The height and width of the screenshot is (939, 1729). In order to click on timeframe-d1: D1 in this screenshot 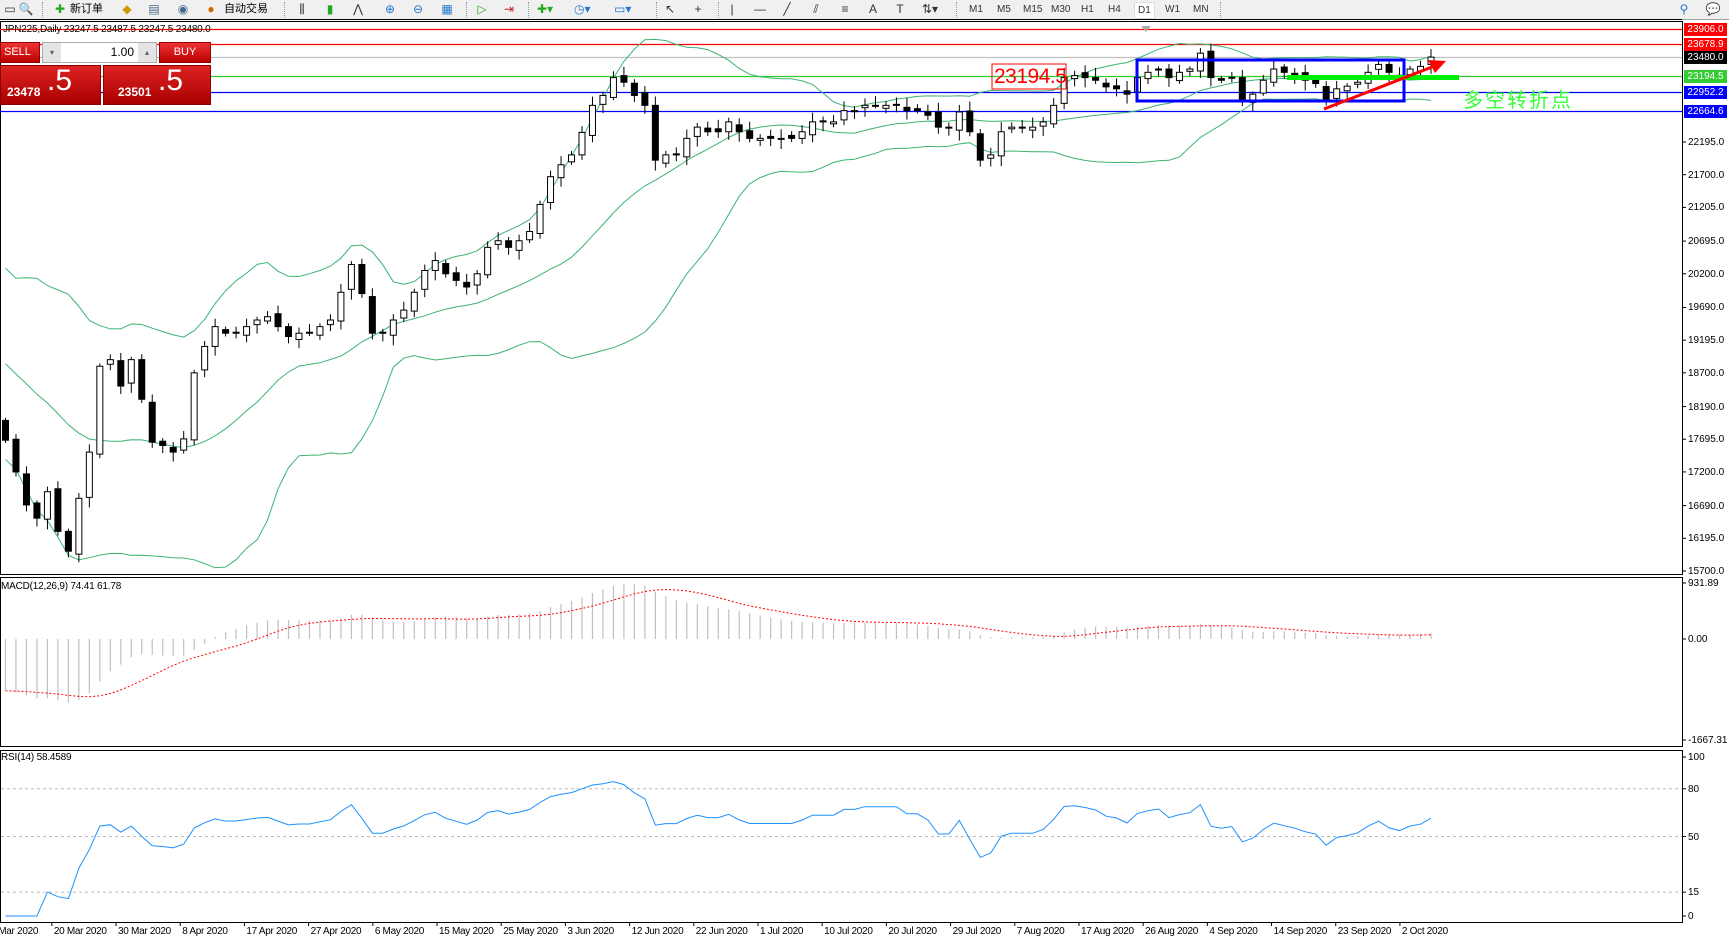, I will do `click(1144, 10)`.